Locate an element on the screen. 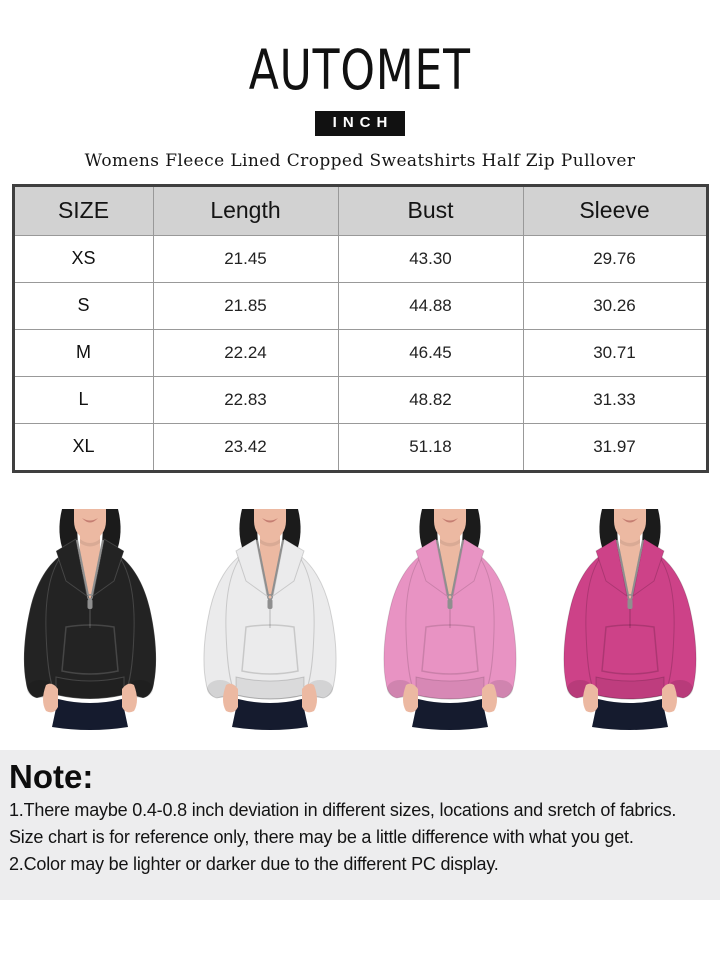 The width and height of the screenshot is (720, 960). size-chart-header-row: SIZE Length Bust Sleeve is located at coordinates (360, 210).